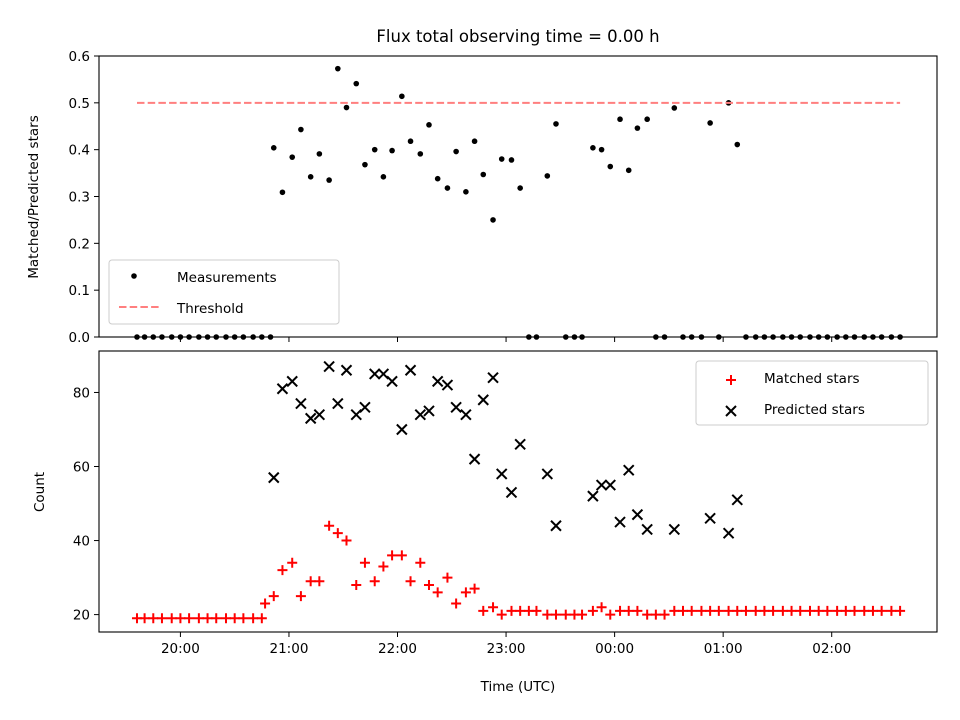  I want to click on legend-label: Matched stars, so click(812, 379).